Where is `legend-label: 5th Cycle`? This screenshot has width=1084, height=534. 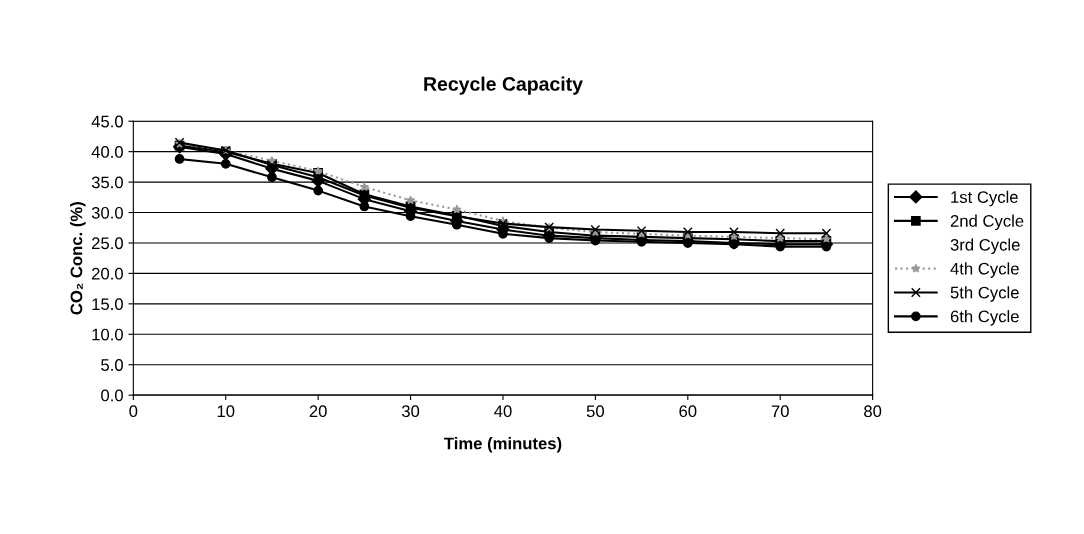 legend-label: 5th Cycle is located at coordinates (984, 294).